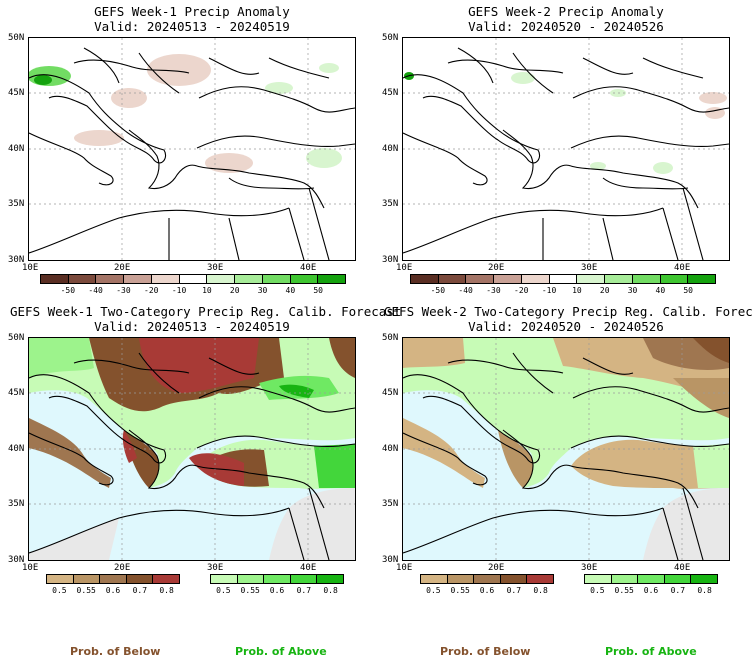 This screenshot has width=752, height=662. Describe the element at coordinates (192, 149) in the screenshot. I see `panel1-map` at that location.